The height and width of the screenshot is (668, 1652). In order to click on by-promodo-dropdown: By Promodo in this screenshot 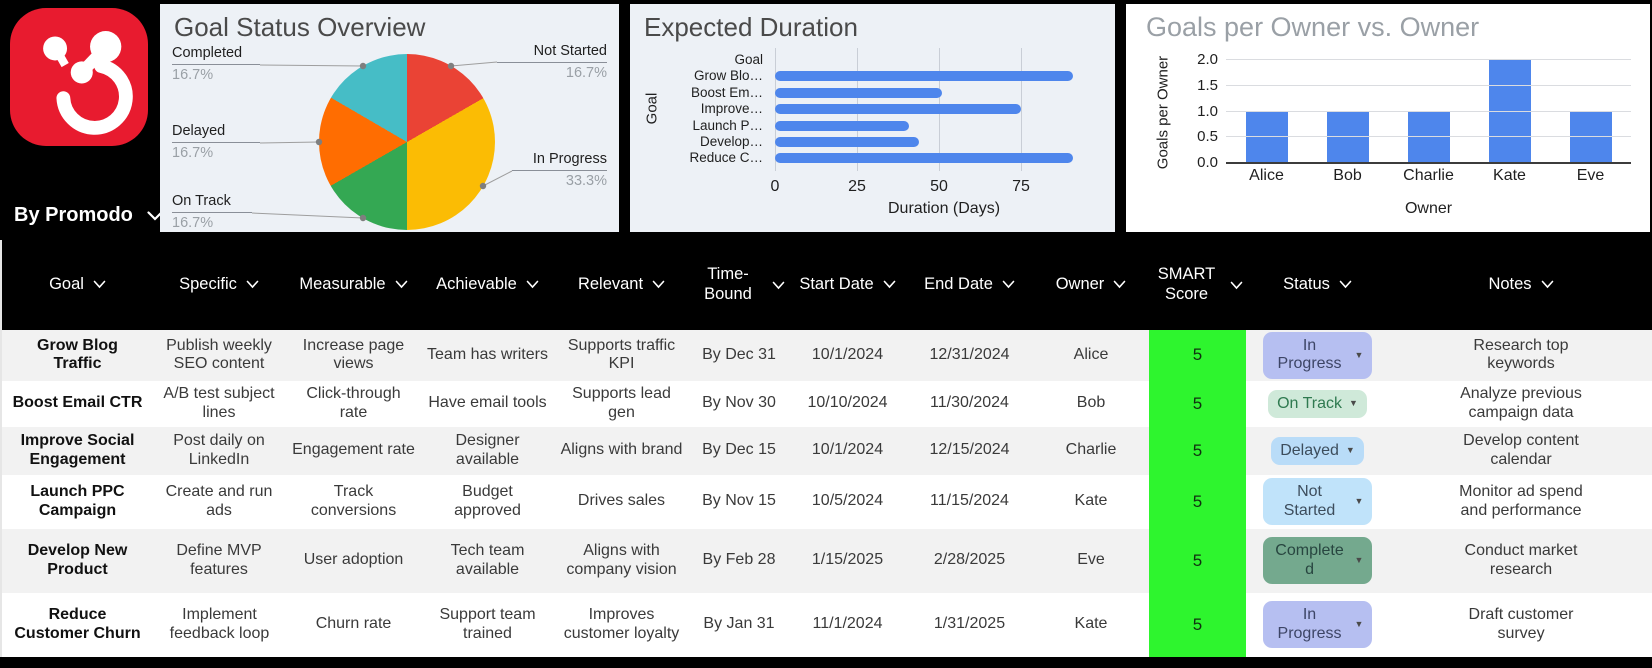, I will do `click(88, 215)`.